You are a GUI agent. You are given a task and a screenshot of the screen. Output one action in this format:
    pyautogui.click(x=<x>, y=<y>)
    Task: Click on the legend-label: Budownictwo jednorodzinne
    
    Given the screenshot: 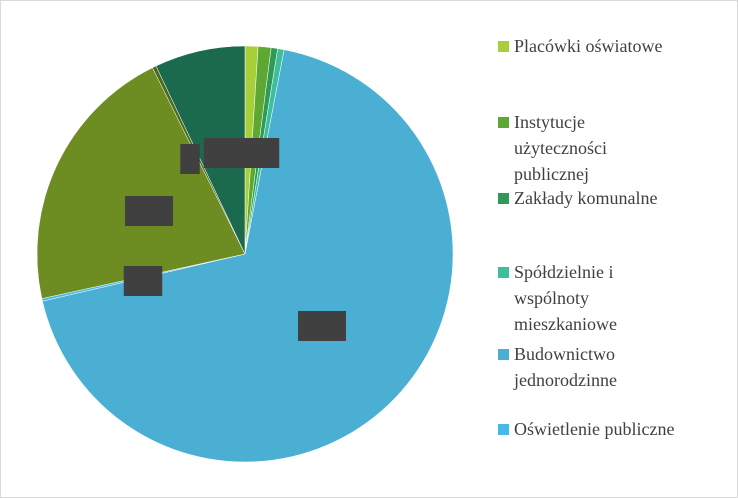 What is the action you would take?
    pyautogui.click(x=565, y=367)
    